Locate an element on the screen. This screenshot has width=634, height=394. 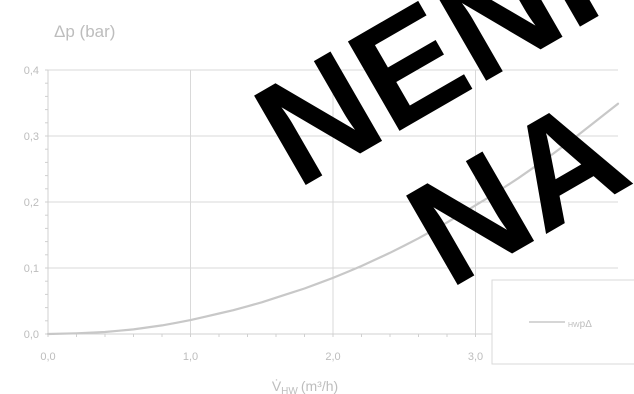
x-axis-title-sub: HW is located at coordinates (289, 390).